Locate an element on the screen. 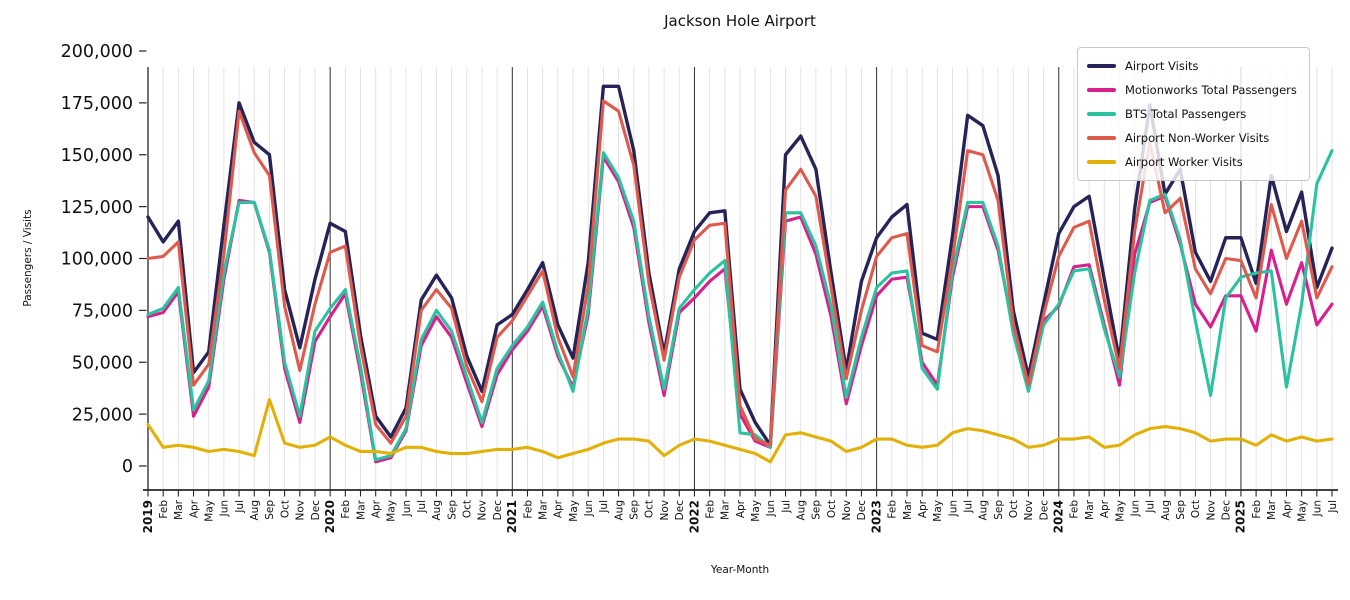 The width and height of the screenshot is (1350, 600). chart-title: Jackson Hole Airport is located at coordinates (740, 21).